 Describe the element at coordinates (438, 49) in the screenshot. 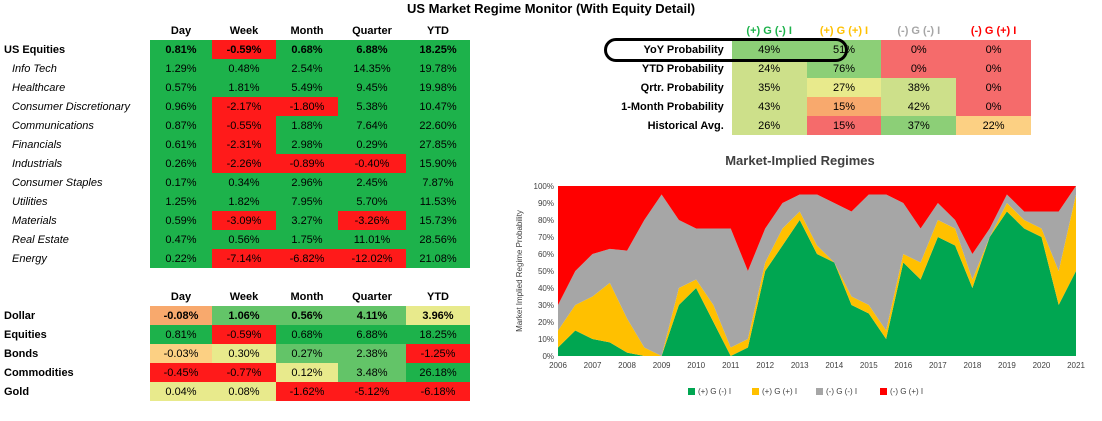

I see `equity-cell: 18.25%` at that location.